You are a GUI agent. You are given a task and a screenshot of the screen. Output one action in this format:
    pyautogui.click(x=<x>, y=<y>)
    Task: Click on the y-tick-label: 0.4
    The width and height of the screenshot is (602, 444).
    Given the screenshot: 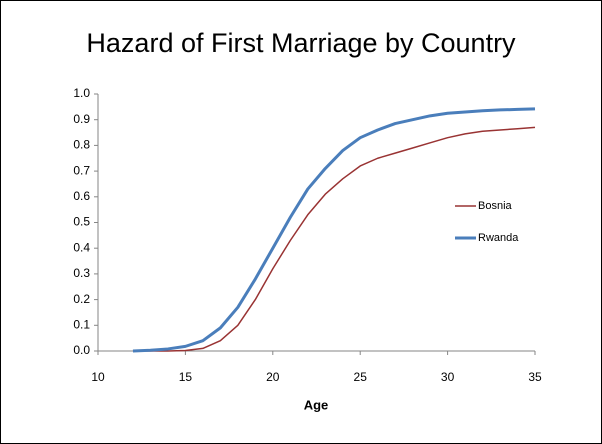 What is the action you would take?
    pyautogui.click(x=81, y=247)
    